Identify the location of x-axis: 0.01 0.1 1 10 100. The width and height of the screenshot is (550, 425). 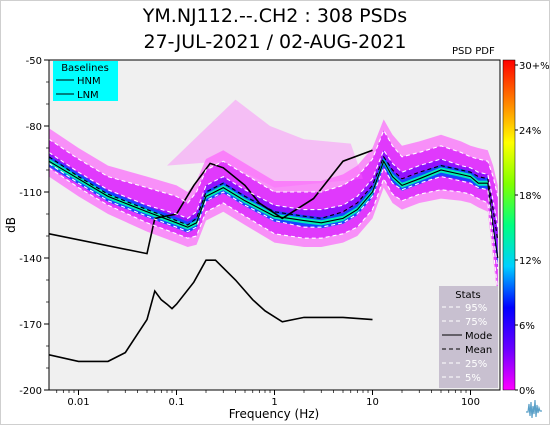
(268, 399).